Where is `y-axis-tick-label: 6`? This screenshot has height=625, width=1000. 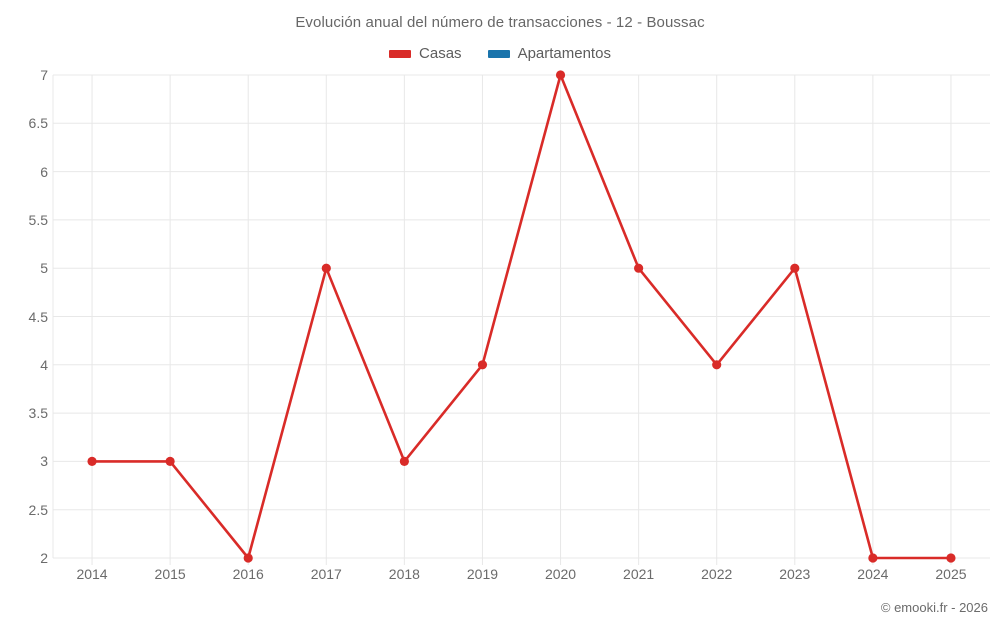 y-axis-tick-label: 6 is located at coordinates (44, 171).